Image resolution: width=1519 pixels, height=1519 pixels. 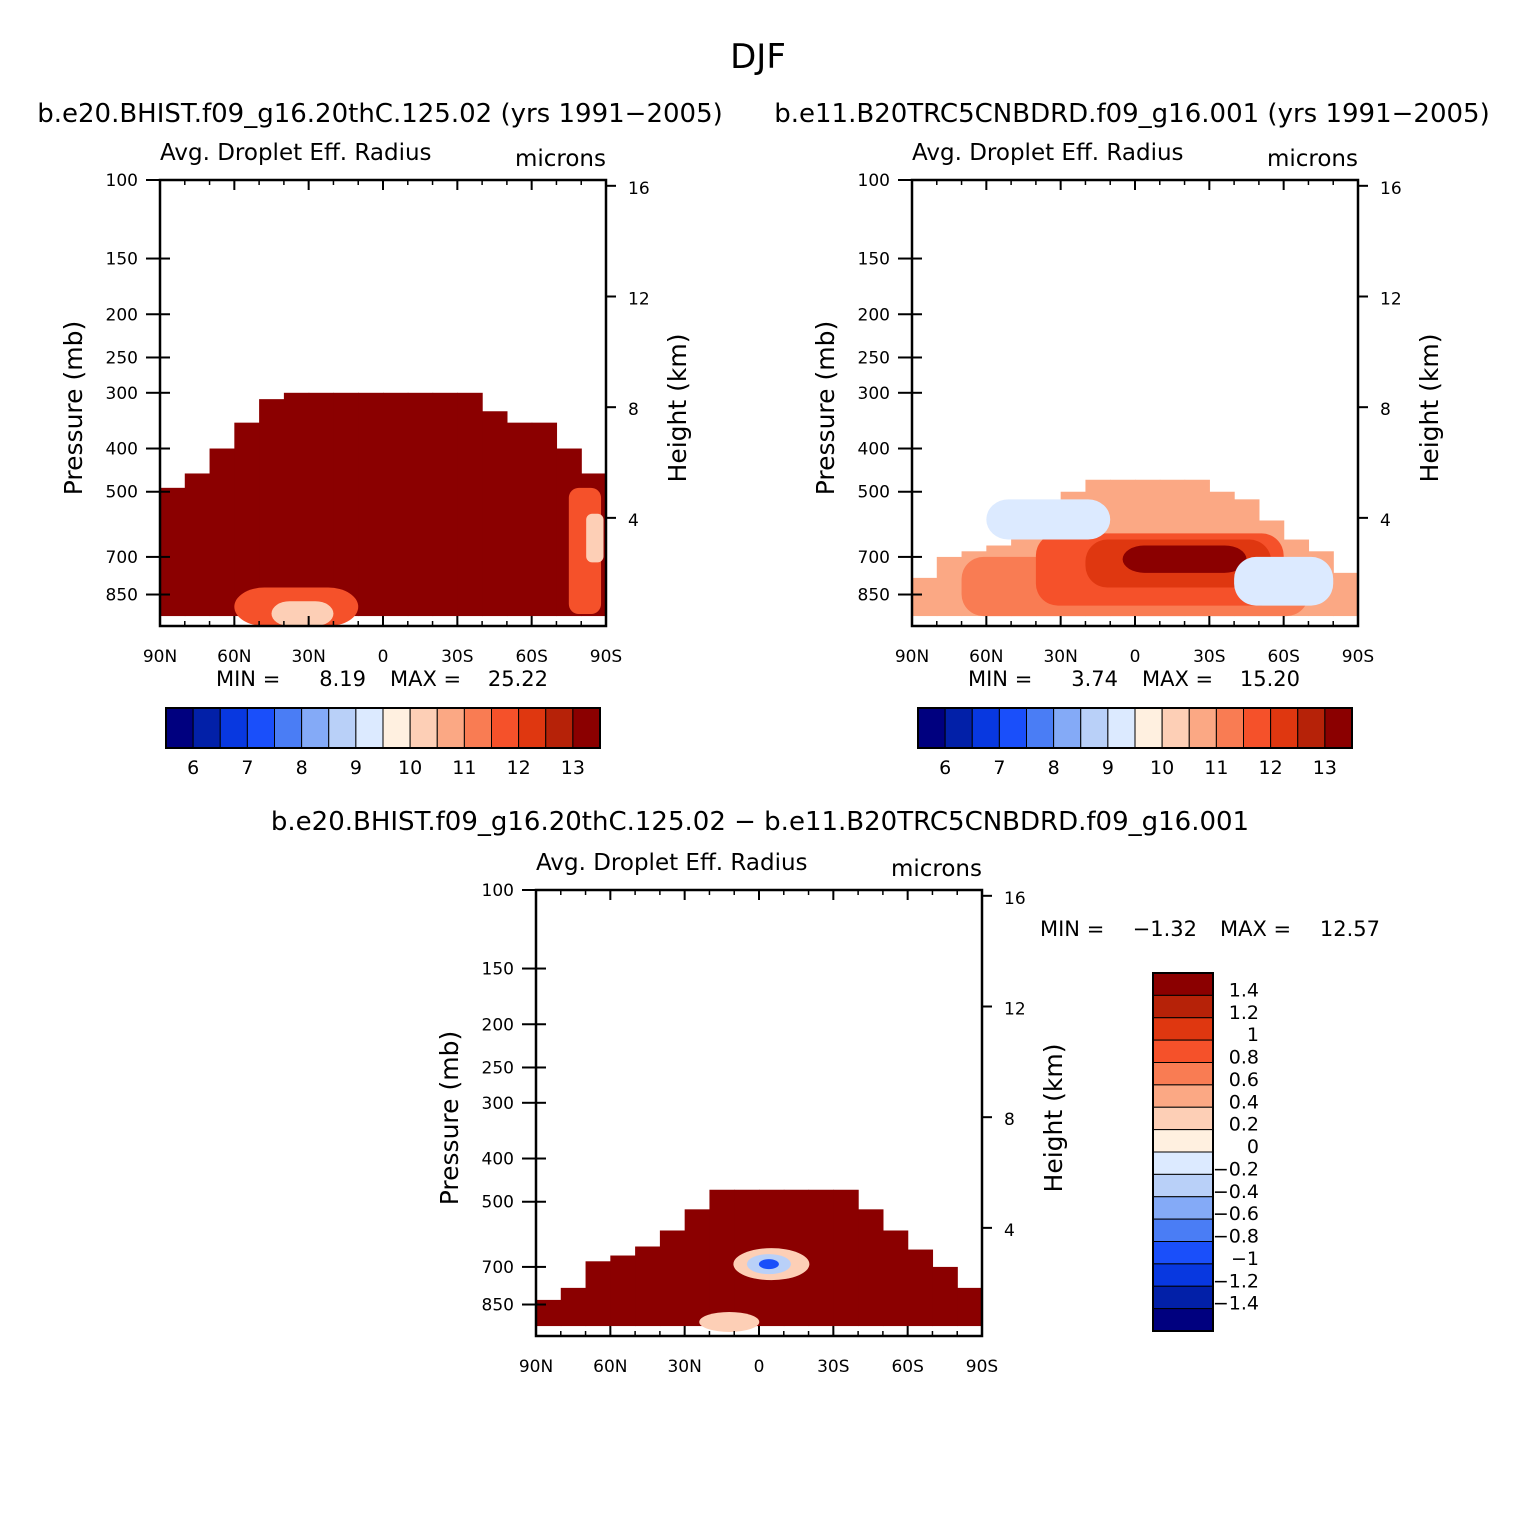 I want to click on x-tick-label: 90N, so click(x=160, y=657).